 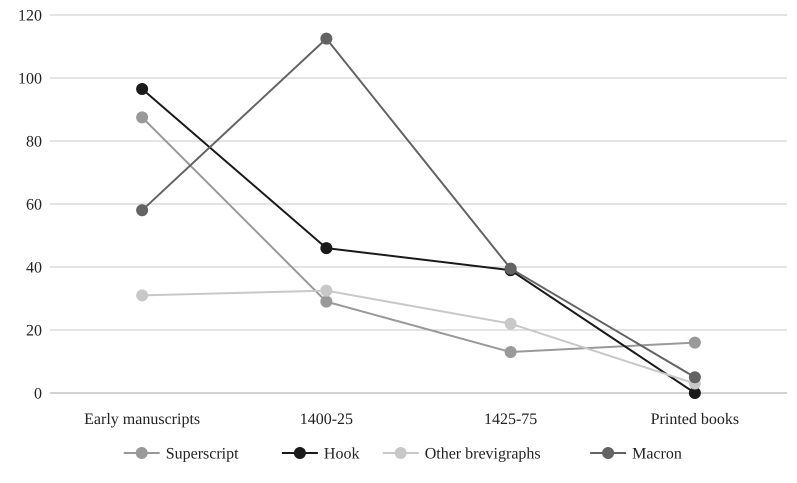 What do you see at coordinates (657, 454) in the screenshot?
I see `legend-label: Macron` at bounding box center [657, 454].